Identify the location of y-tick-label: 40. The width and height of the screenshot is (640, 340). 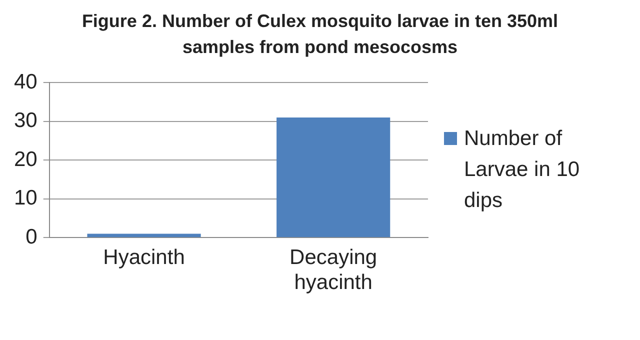
(26, 82).